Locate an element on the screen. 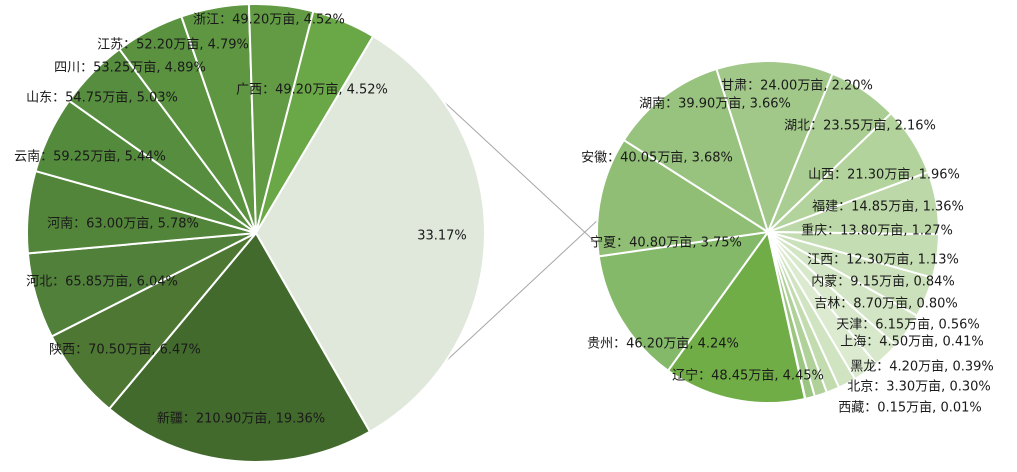 The height and width of the screenshot is (472, 1017). sub-slice-label-15: 黑龙：4.20万亩, 0.39% is located at coordinates (922, 367).